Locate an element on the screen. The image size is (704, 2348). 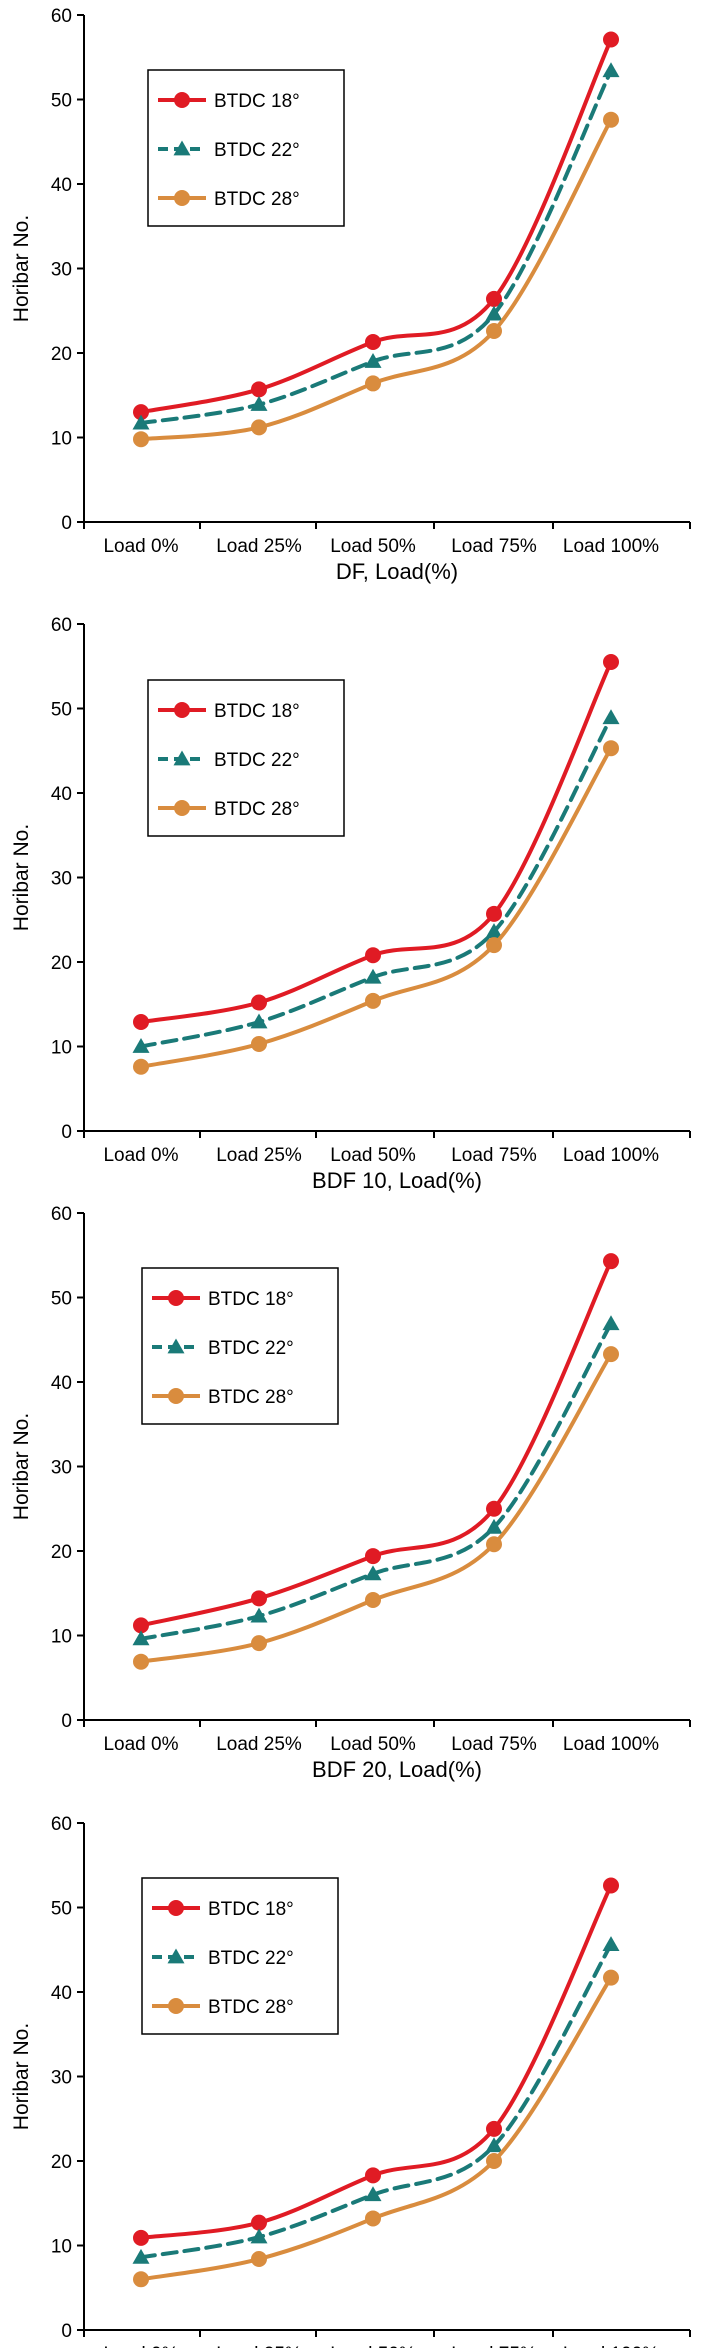
x-axis-label: BDF 10, Load(%) is located at coordinates (397, 1180).